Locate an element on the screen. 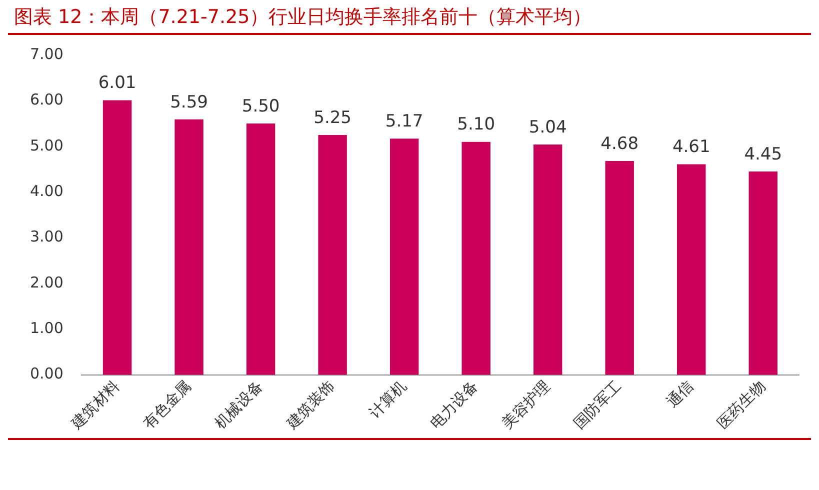 The image size is (819, 490). chart-title: 图表 12：本周（7.21-7.25）行业日均换手率排名前十（算术平均） is located at coordinates (303, 17).